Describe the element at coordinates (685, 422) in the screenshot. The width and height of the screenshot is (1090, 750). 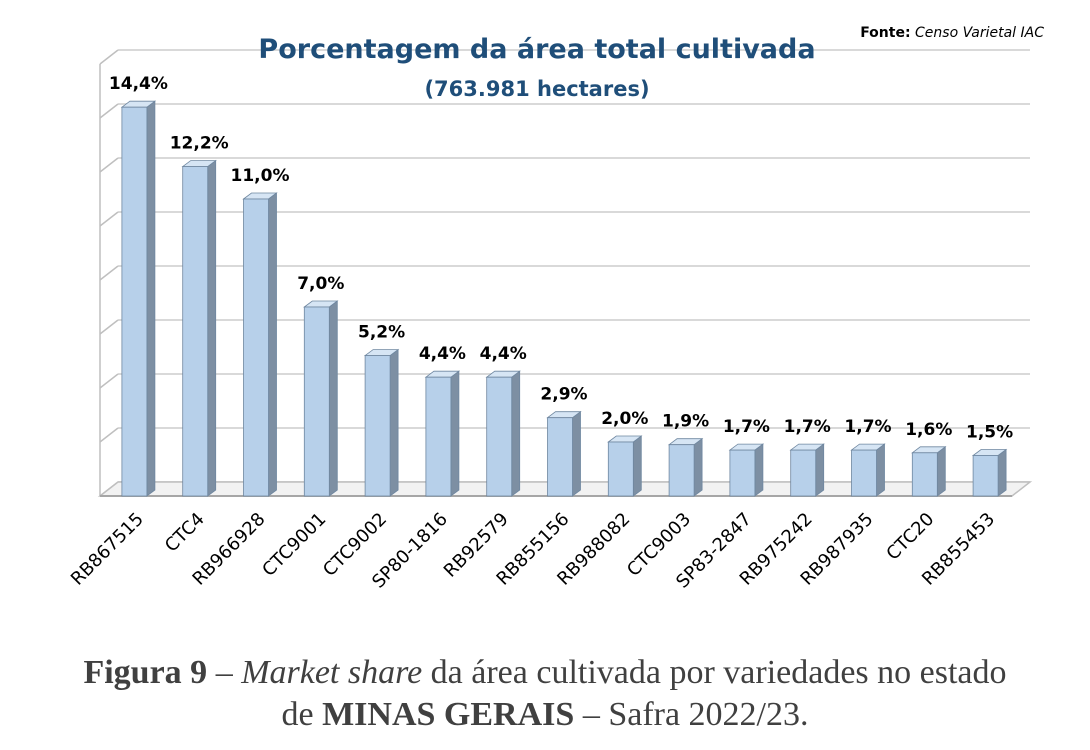
I see `data-label: 1,9%` at that location.